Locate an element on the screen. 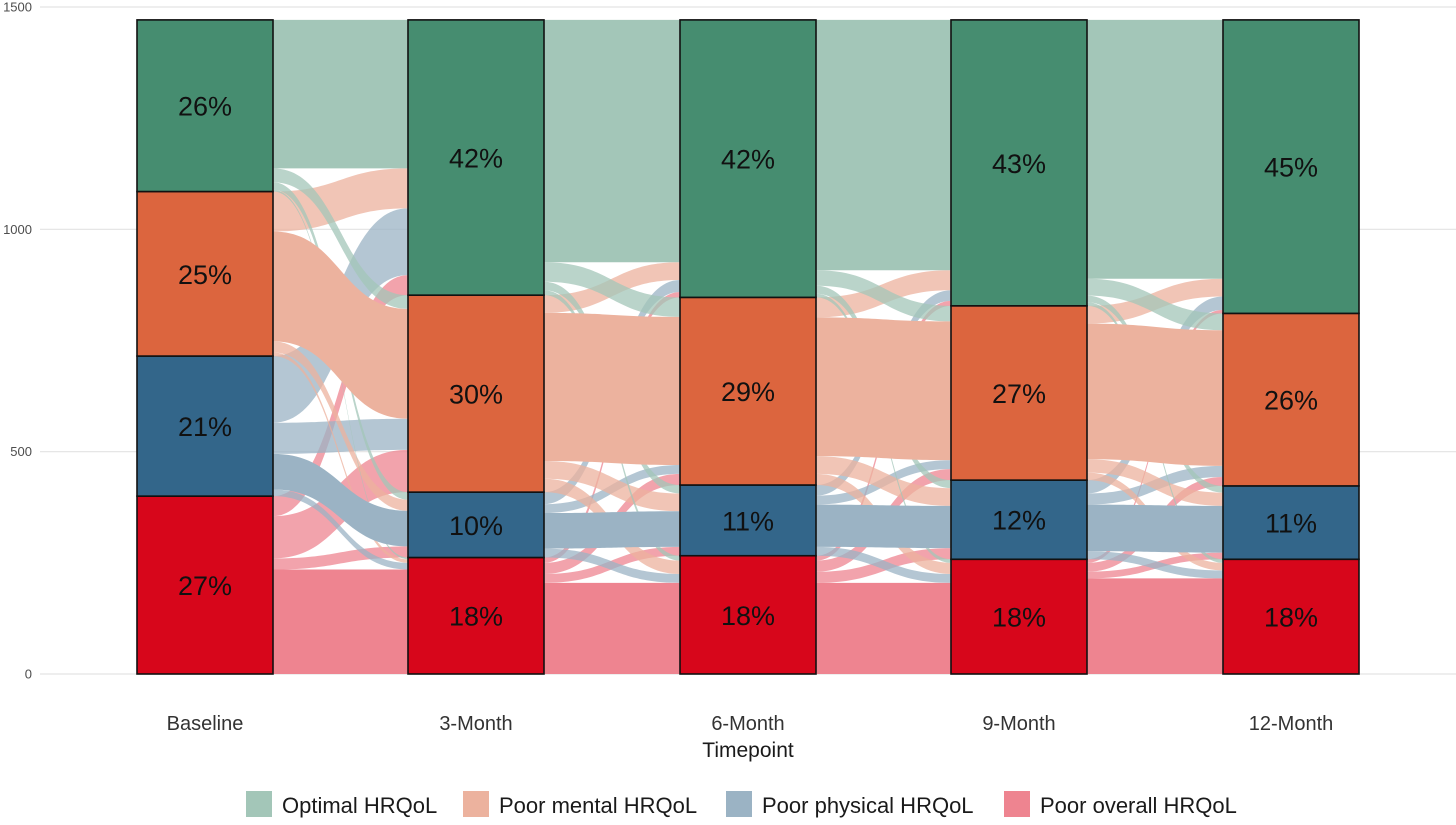 Image resolution: width=1456 pixels, height=825 pixels. y-axis-ticks: 0 500 1000 1500 is located at coordinates (17, 341).